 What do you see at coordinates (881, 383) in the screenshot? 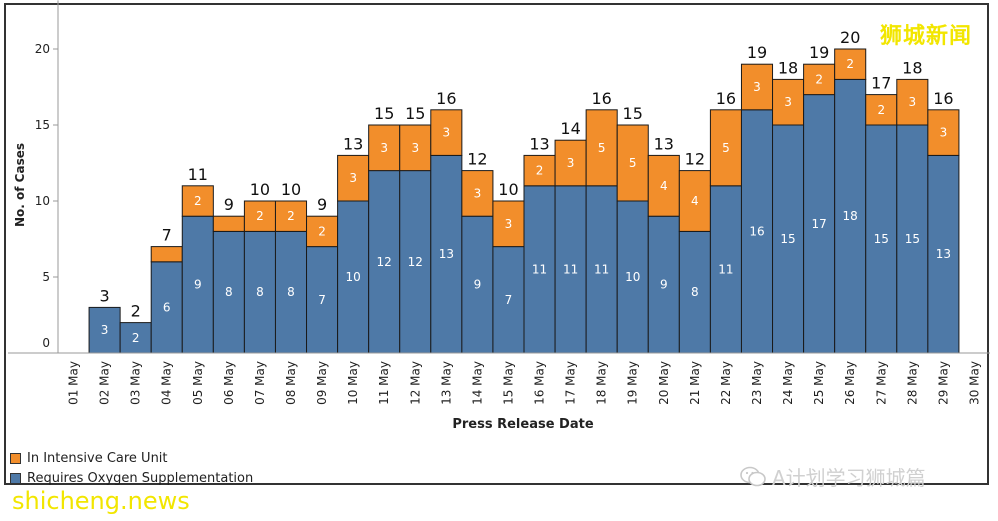
I see `x-tick-label: 27 May` at bounding box center [881, 383].